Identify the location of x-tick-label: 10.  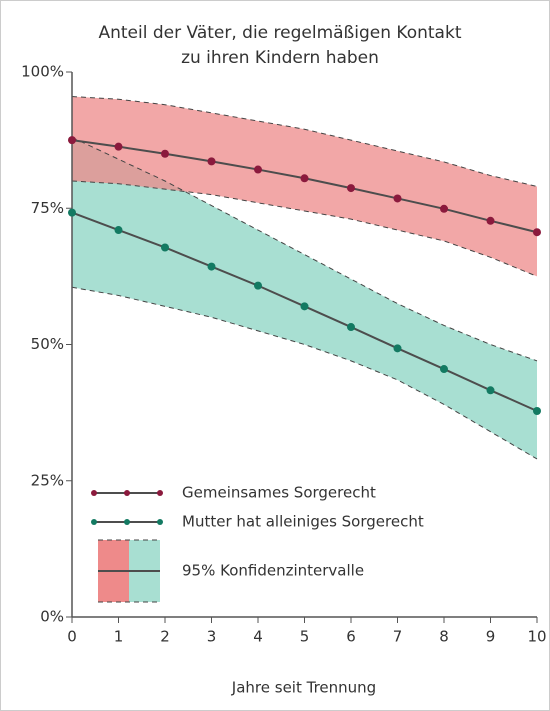
(536, 637).